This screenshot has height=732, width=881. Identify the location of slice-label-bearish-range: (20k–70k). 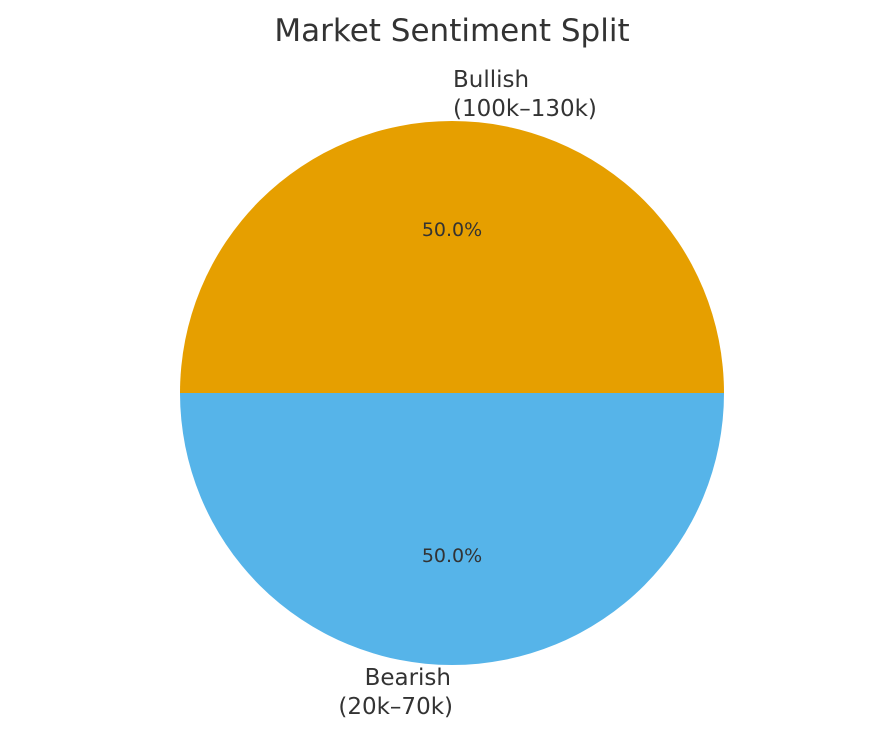
(395, 707).